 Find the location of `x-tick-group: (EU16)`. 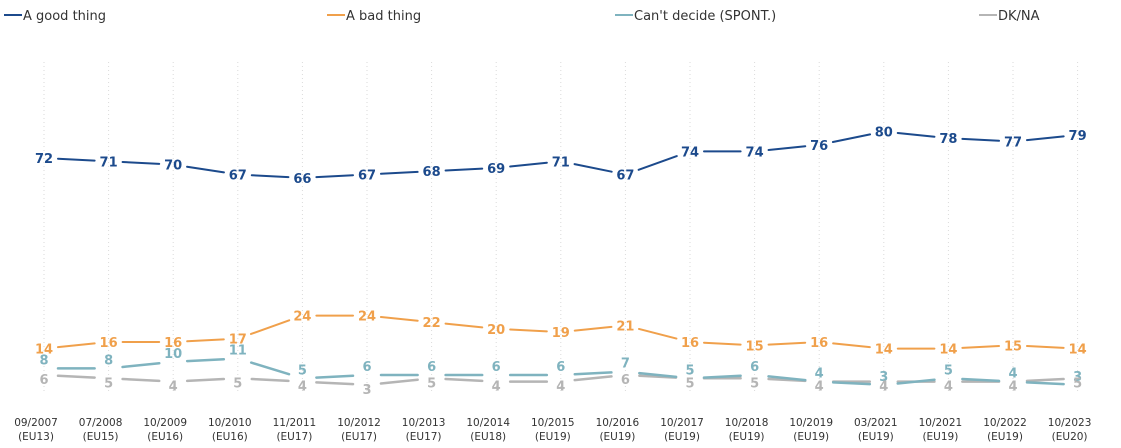

x-tick-group: (EU16) is located at coordinates (230, 437).